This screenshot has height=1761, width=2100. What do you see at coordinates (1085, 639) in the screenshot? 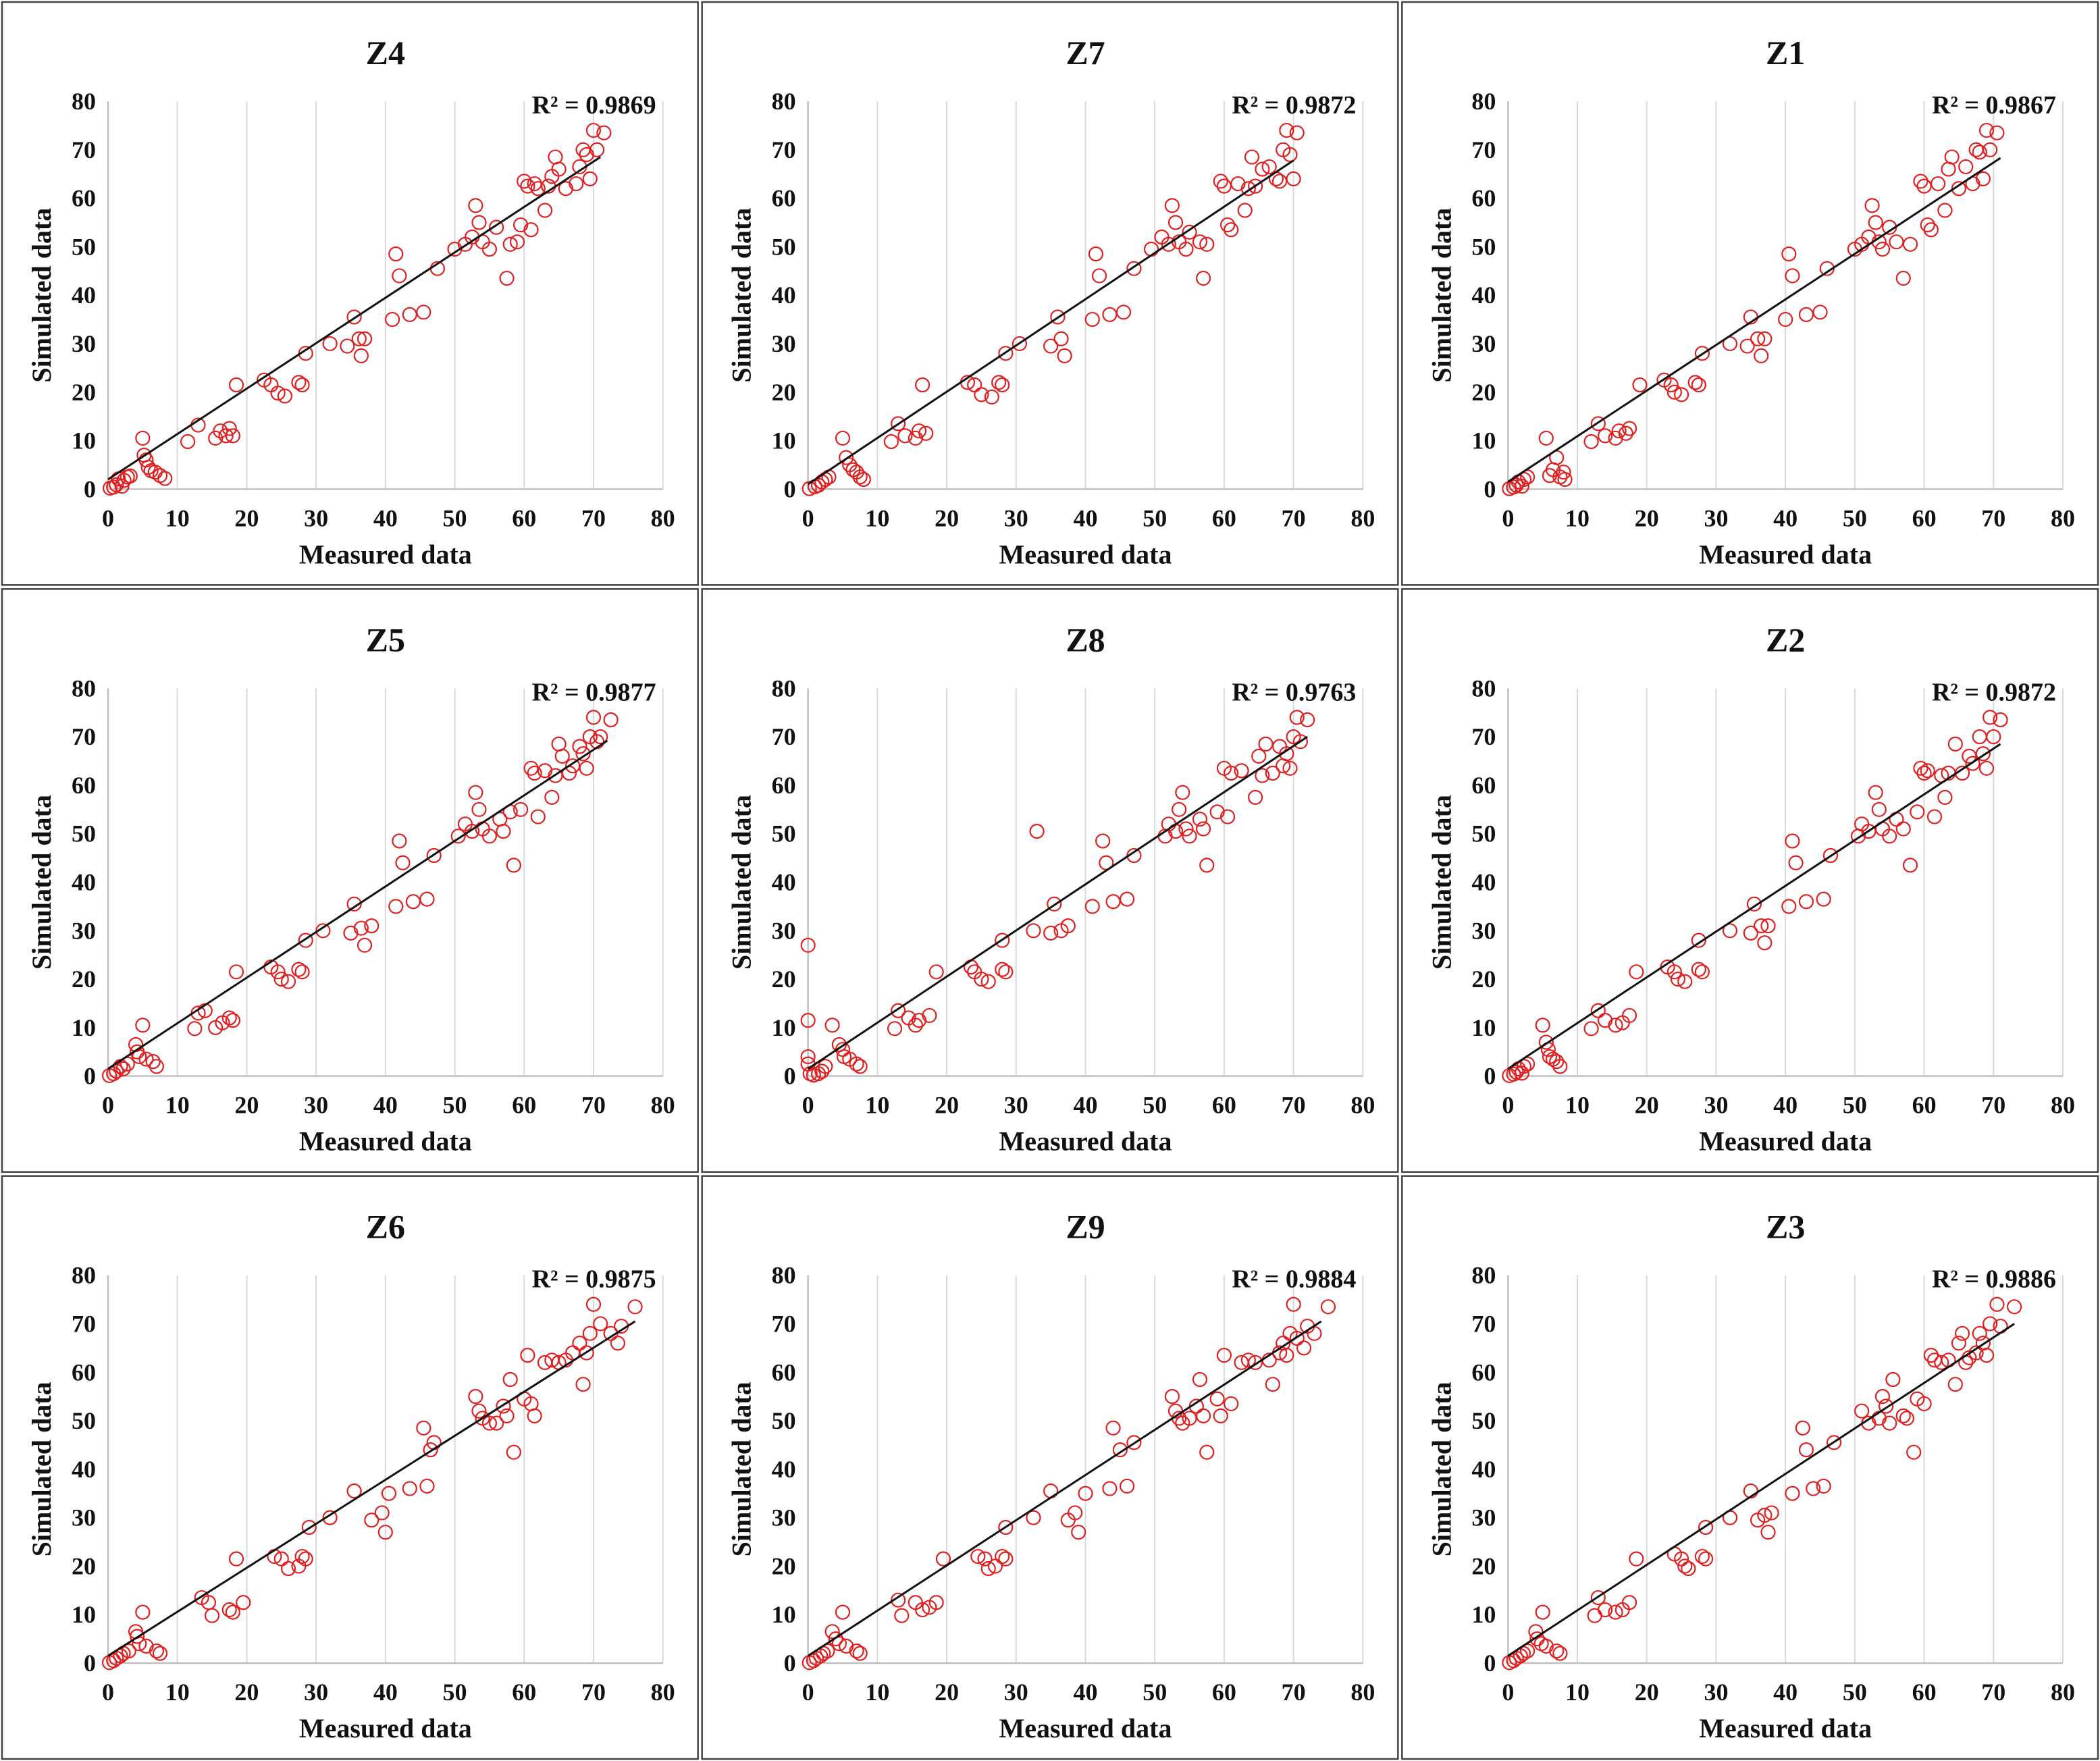
I see `chart-title: Z8` at bounding box center [1085, 639].